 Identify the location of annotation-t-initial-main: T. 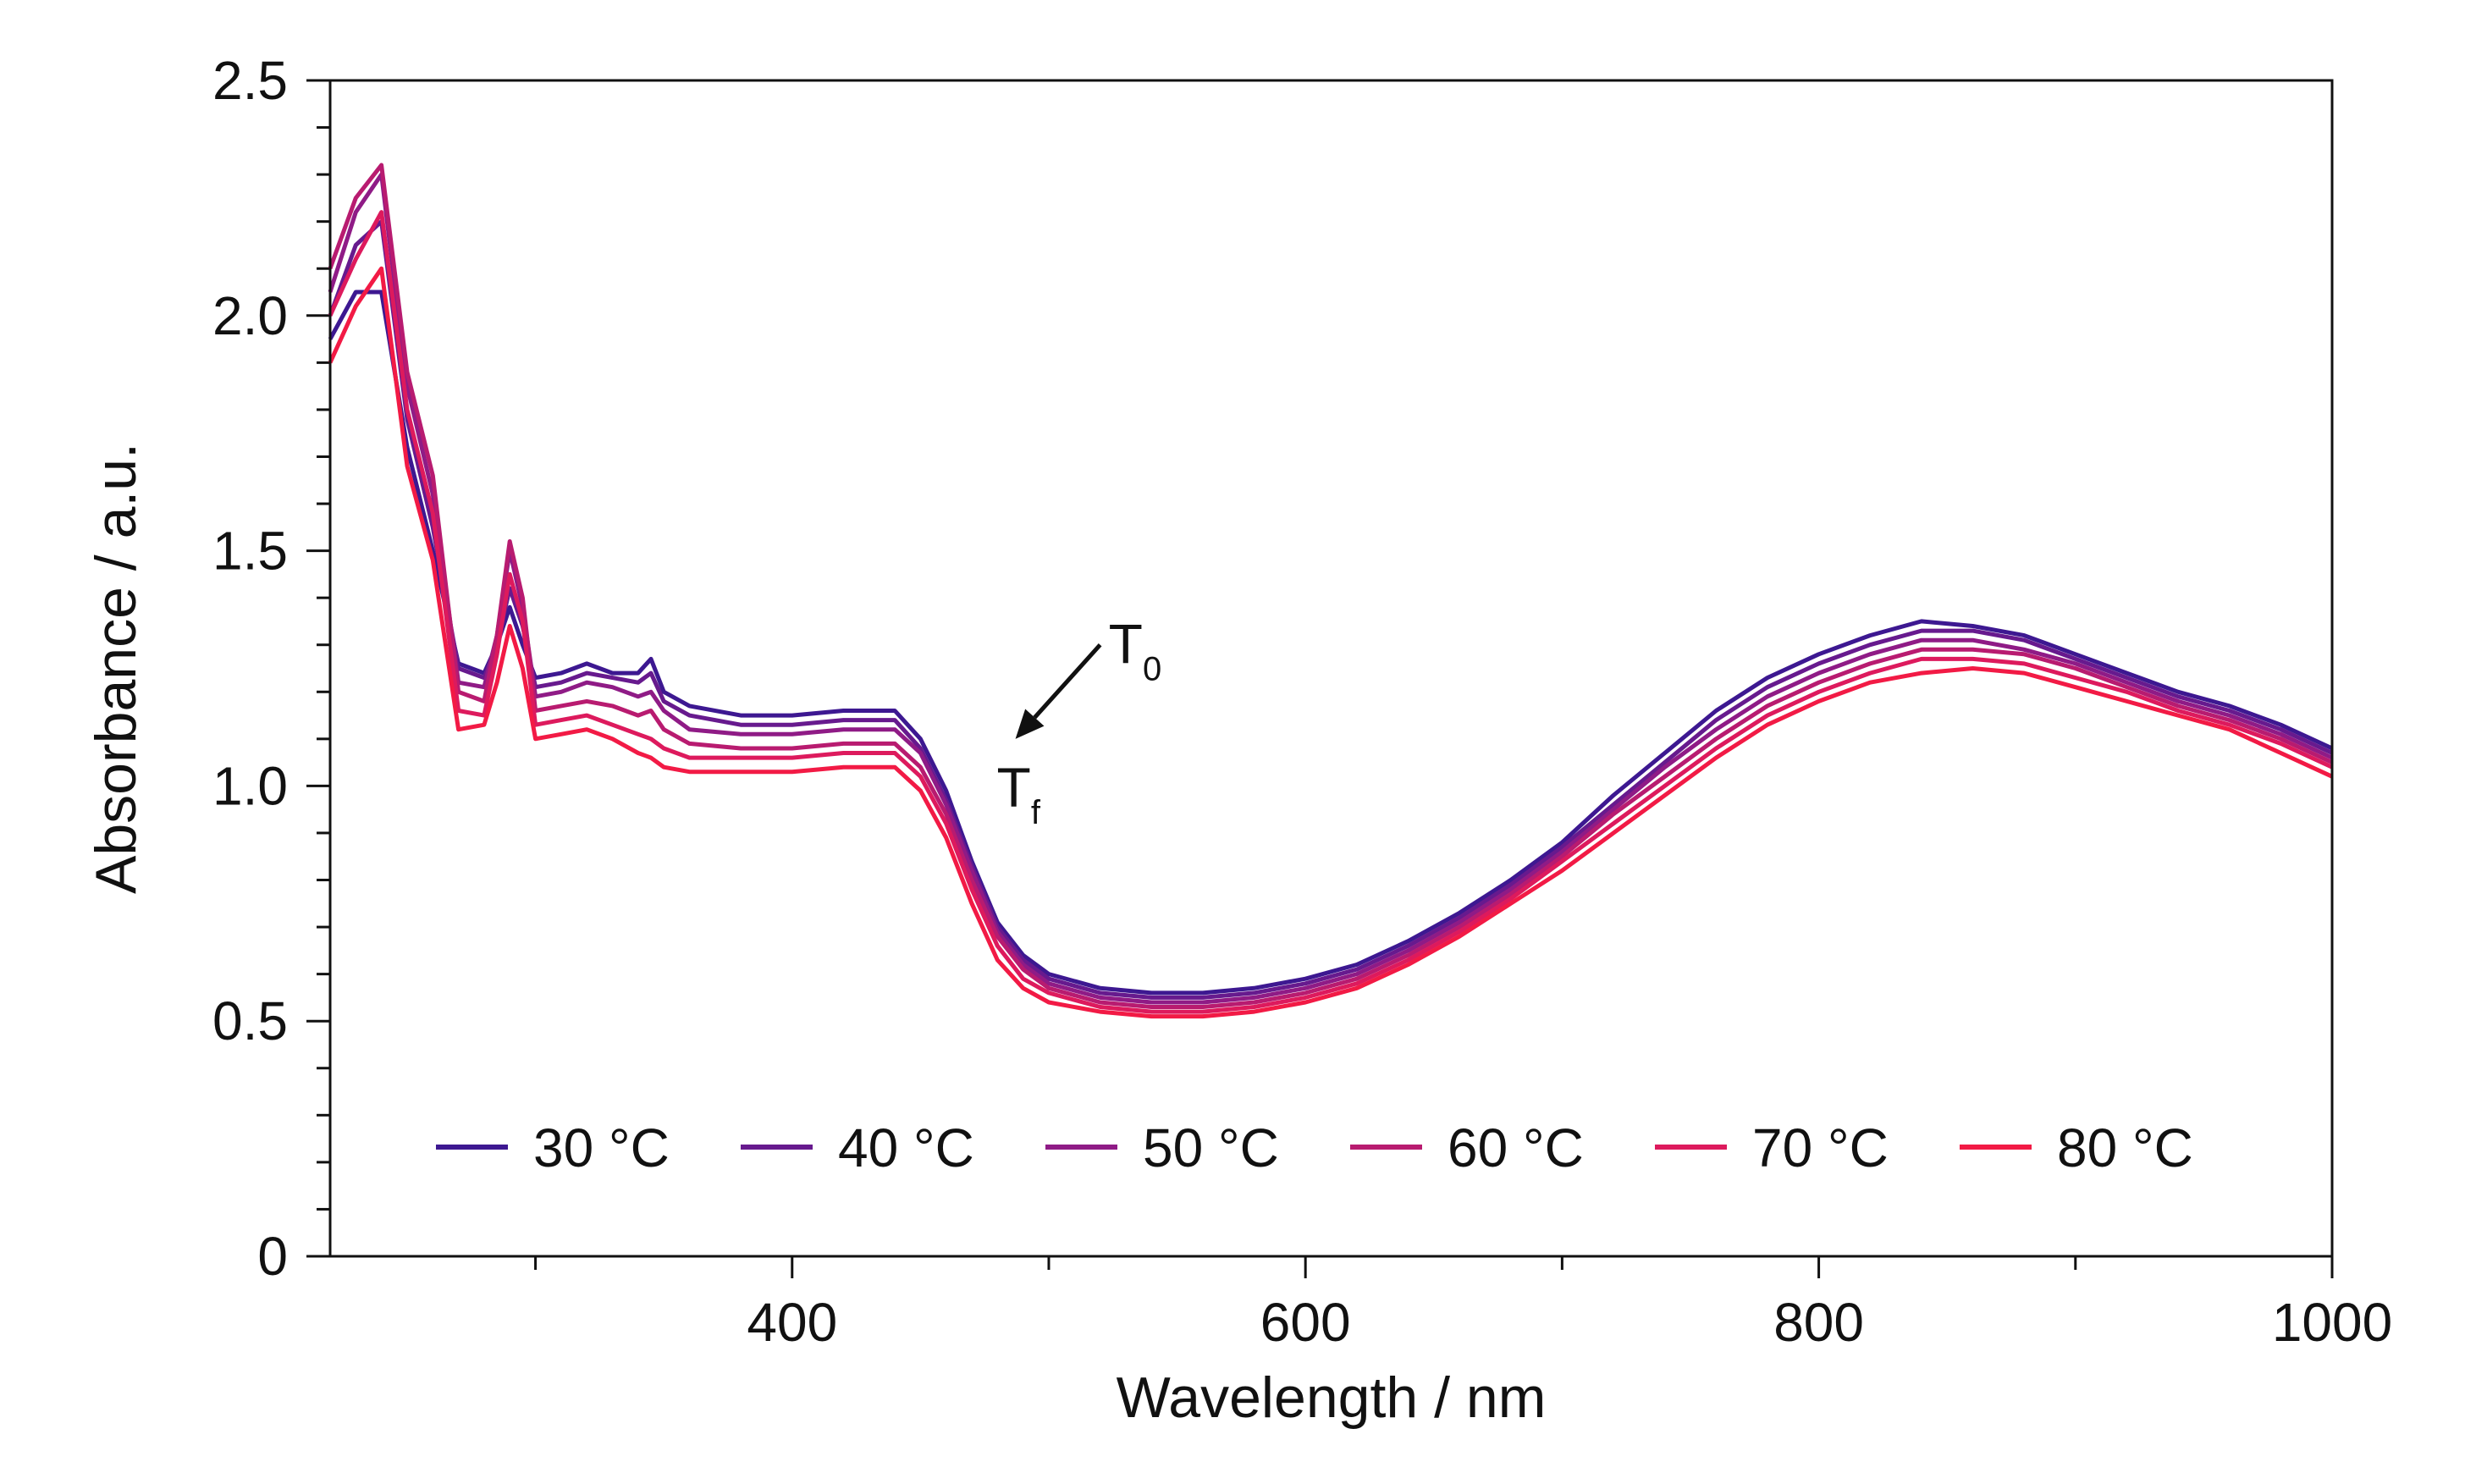
(1126, 644).